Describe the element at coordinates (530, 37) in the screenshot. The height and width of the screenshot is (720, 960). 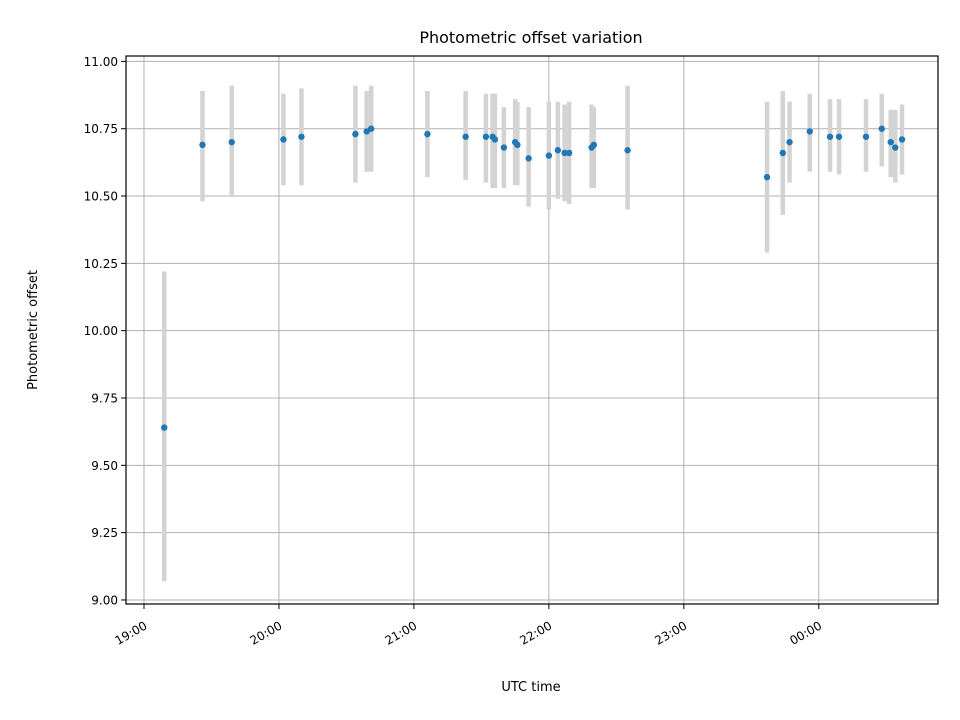
I see `chart-title: Photometric offset variation` at that location.